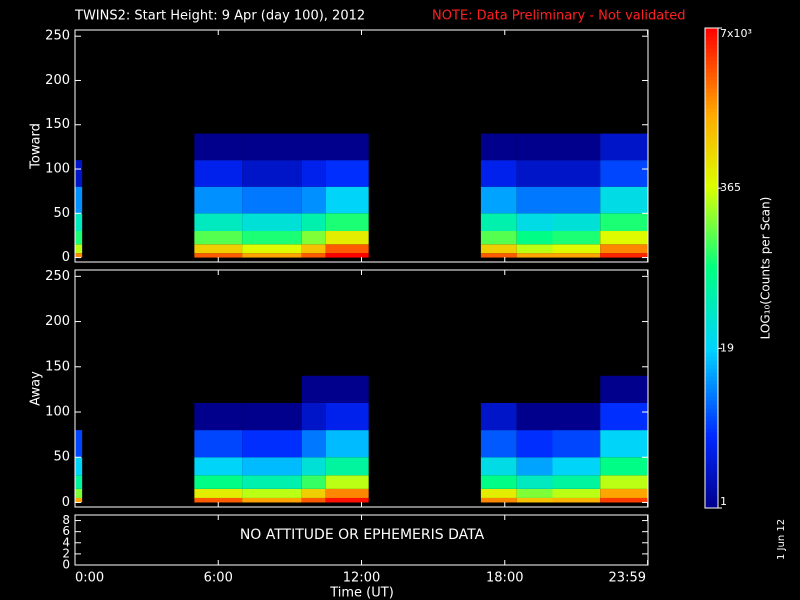  I want to click on colorbar-tick-label: 1, so click(723, 501).